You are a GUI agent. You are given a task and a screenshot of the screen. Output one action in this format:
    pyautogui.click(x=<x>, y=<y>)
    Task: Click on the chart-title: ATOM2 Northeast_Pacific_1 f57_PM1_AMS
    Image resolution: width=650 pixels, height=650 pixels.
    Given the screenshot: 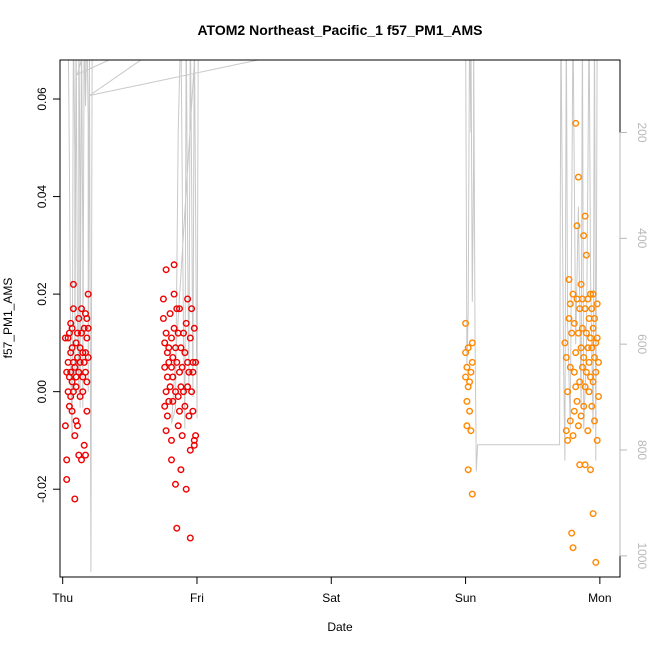 What is the action you would take?
    pyautogui.click(x=339, y=30)
    